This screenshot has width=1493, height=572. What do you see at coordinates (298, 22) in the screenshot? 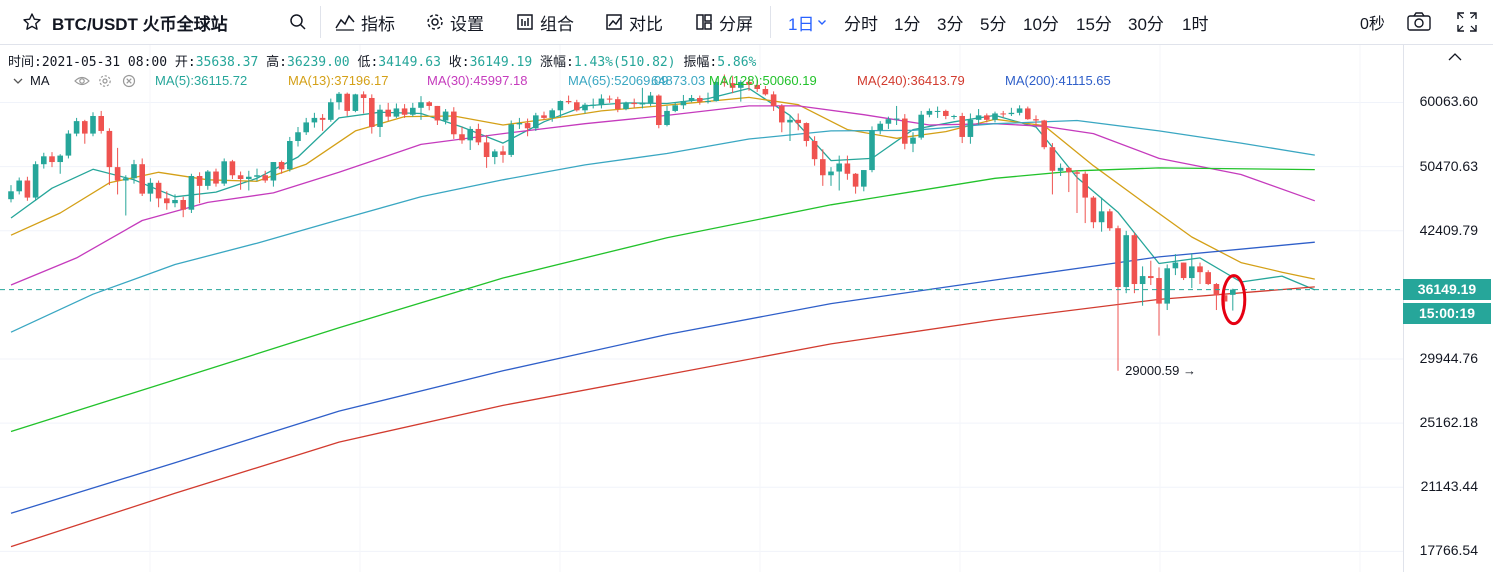
I see `search-icon` at bounding box center [298, 22].